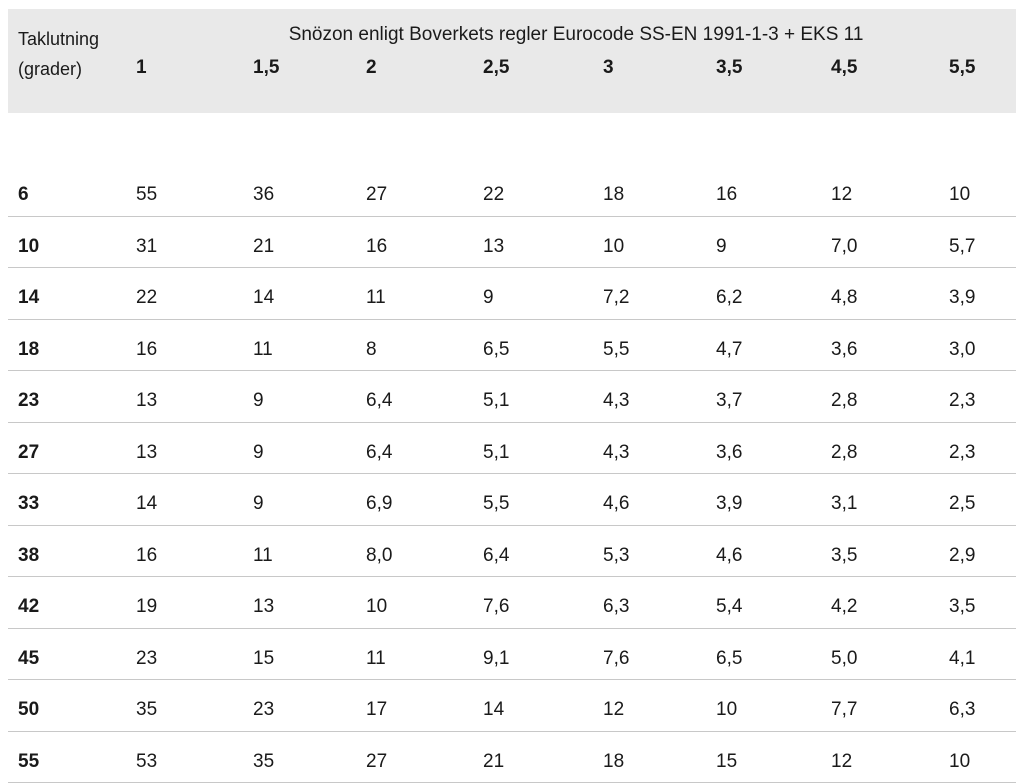  I want to click on snow-load-cell: 4,2, so click(890, 602).